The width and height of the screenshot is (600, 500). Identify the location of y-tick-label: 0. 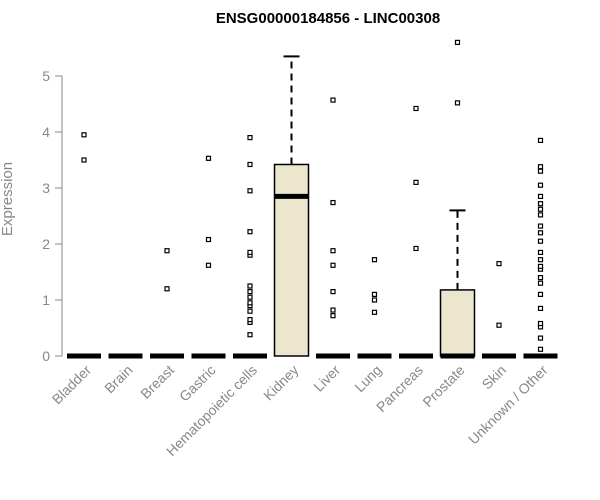
(46, 356).